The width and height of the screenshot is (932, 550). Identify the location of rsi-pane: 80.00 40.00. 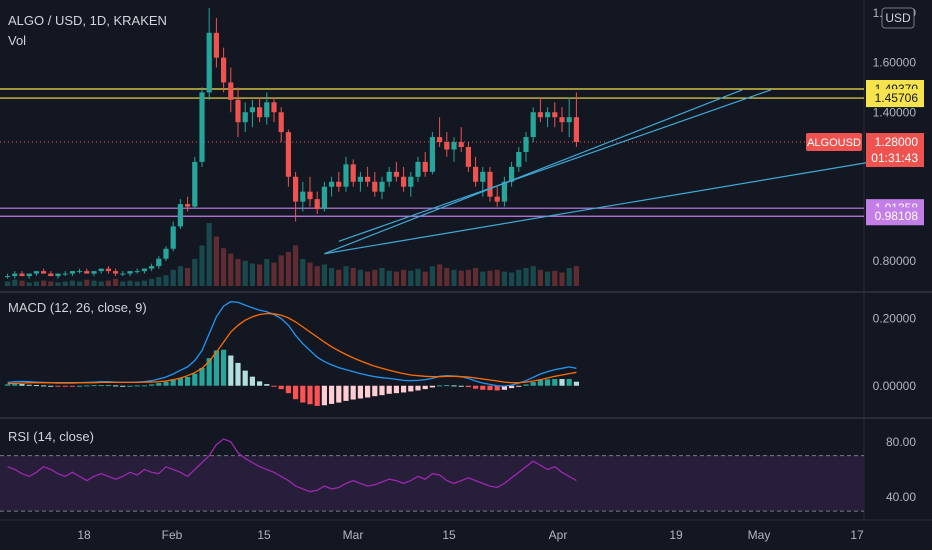
(458, 473).